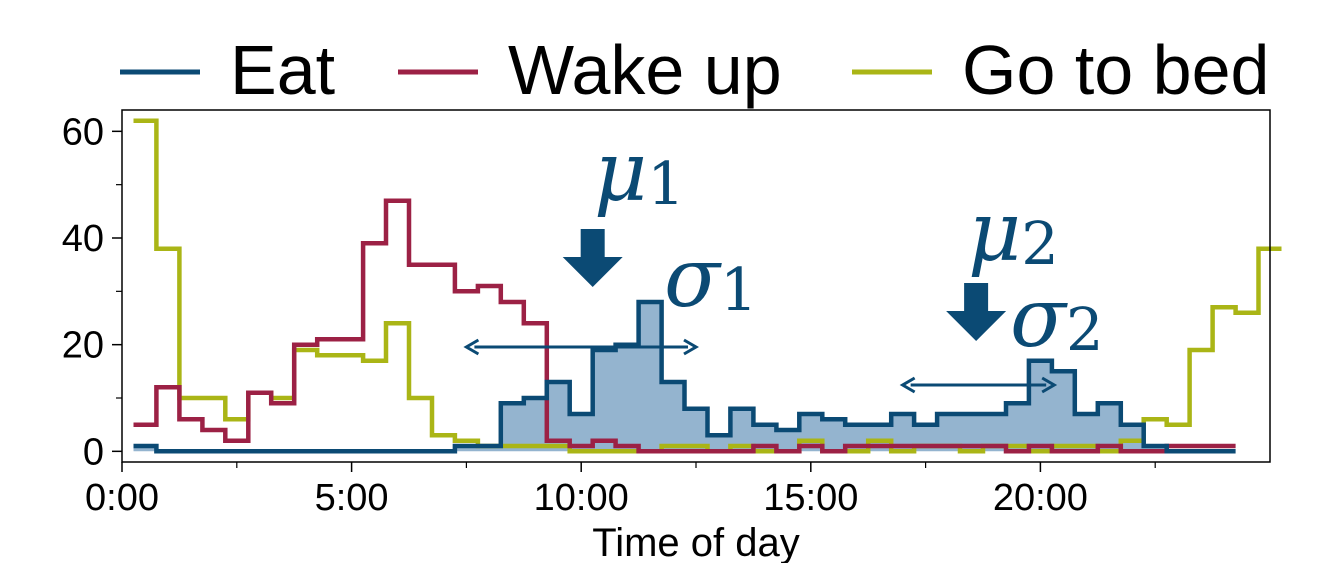 Image resolution: width=1343 pixels, height=563 pixels. I want to click on x-tick-label: 15:00, so click(810, 498).